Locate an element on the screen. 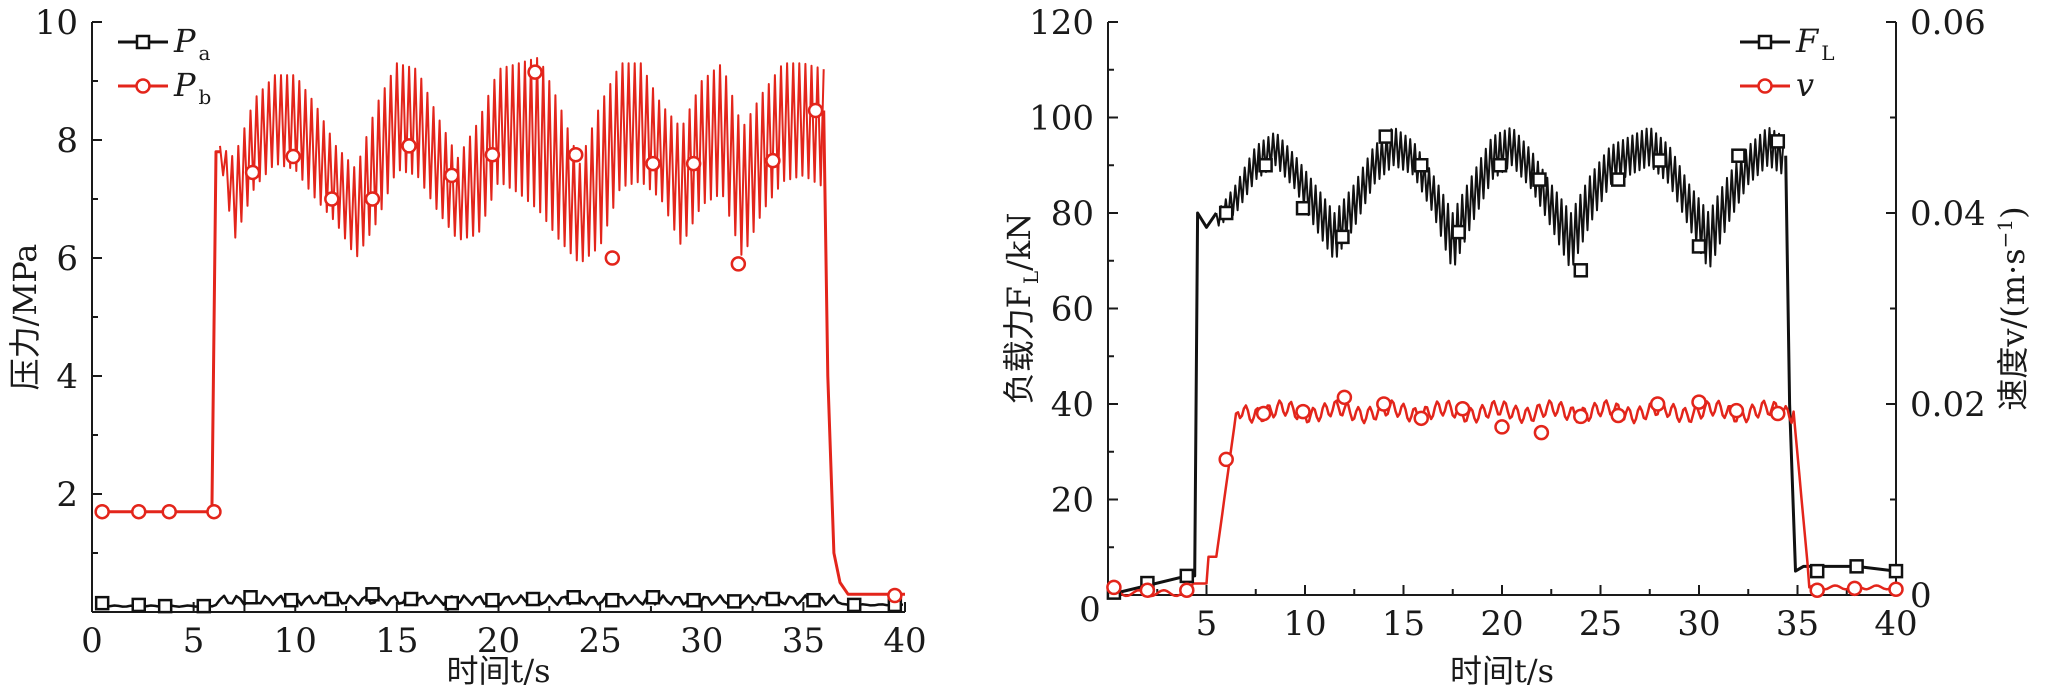  series-v-line is located at coordinates (1501, 498).